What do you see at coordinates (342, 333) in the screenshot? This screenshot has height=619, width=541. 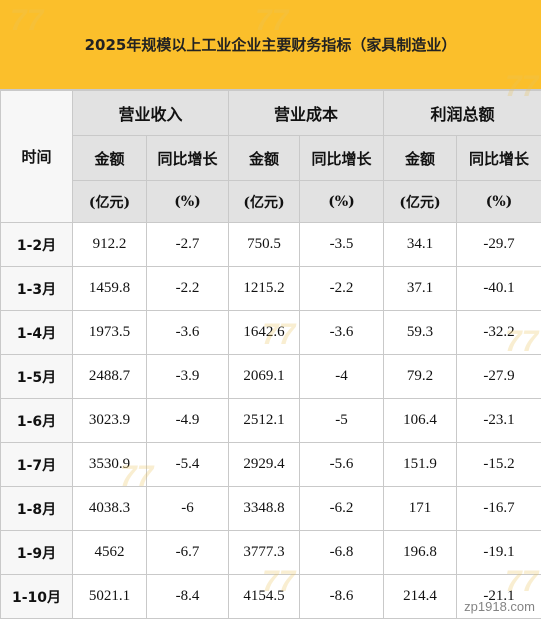 I see `cost-growth-cell: -3.6` at bounding box center [342, 333].